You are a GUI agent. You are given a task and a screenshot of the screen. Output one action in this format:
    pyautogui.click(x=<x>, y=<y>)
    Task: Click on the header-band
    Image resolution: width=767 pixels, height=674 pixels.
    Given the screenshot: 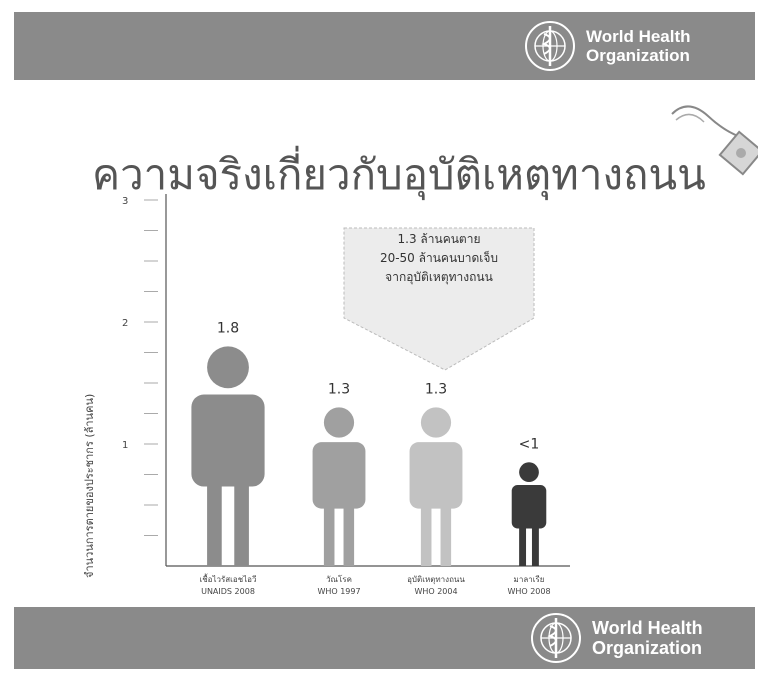 What is the action you would take?
    pyautogui.click(x=384, y=46)
    